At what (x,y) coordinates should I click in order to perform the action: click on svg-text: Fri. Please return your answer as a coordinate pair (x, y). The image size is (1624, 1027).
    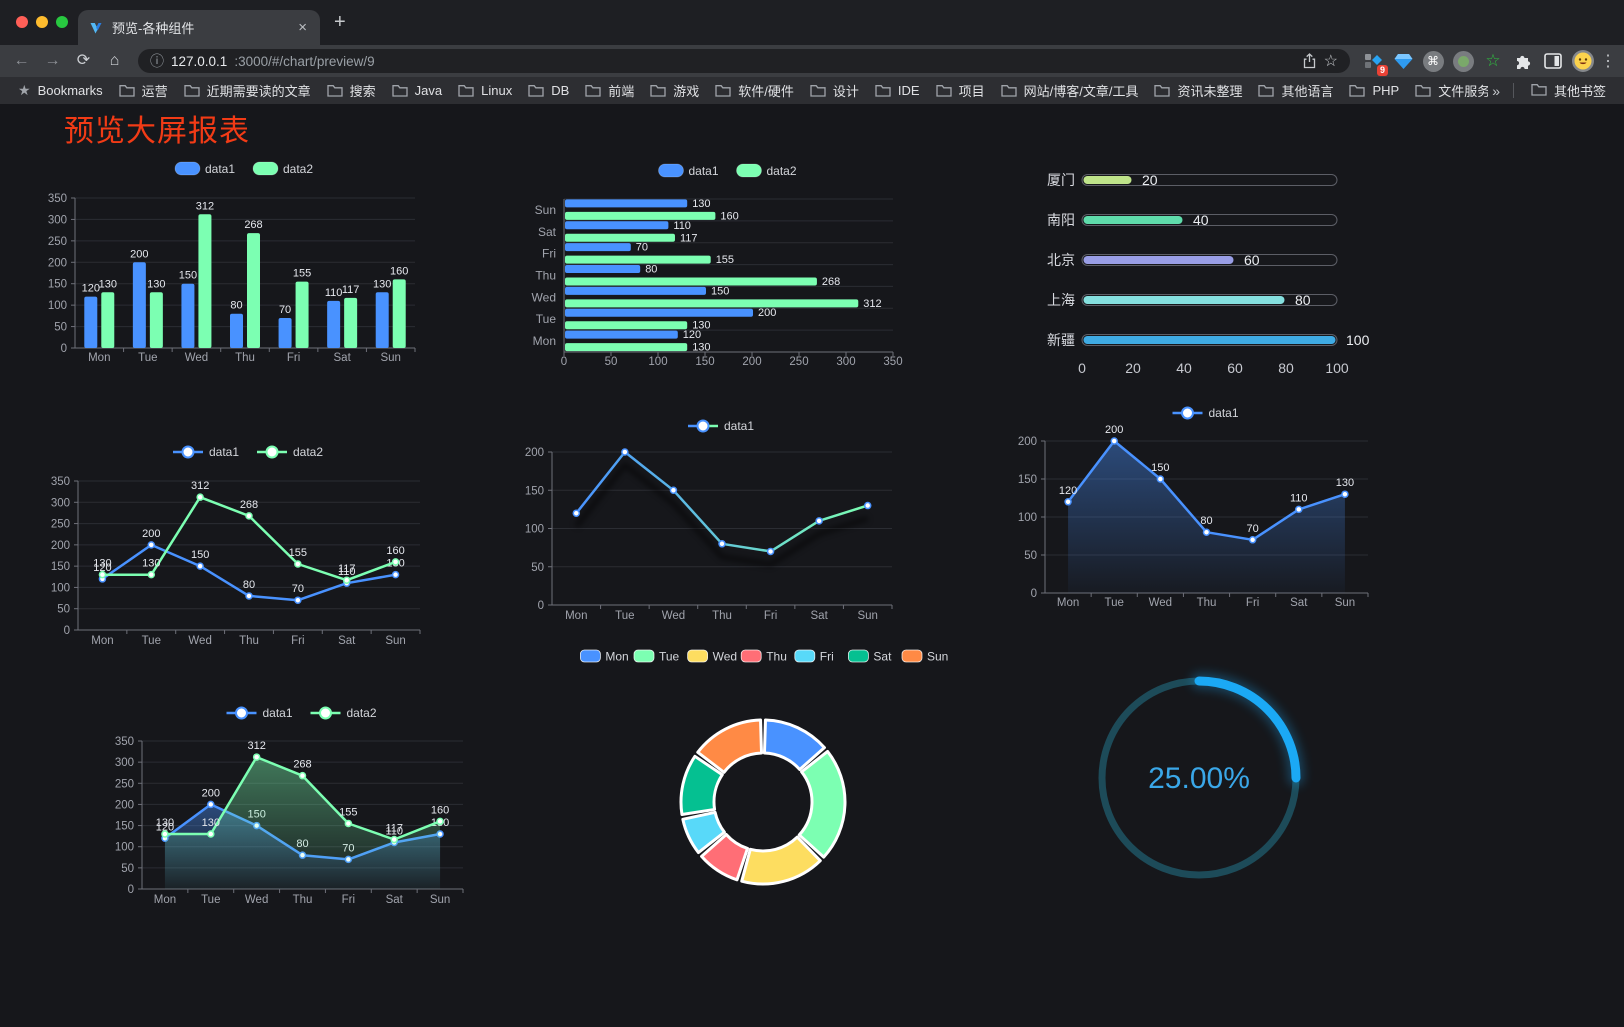
    Looking at the image, I should click on (549, 254).